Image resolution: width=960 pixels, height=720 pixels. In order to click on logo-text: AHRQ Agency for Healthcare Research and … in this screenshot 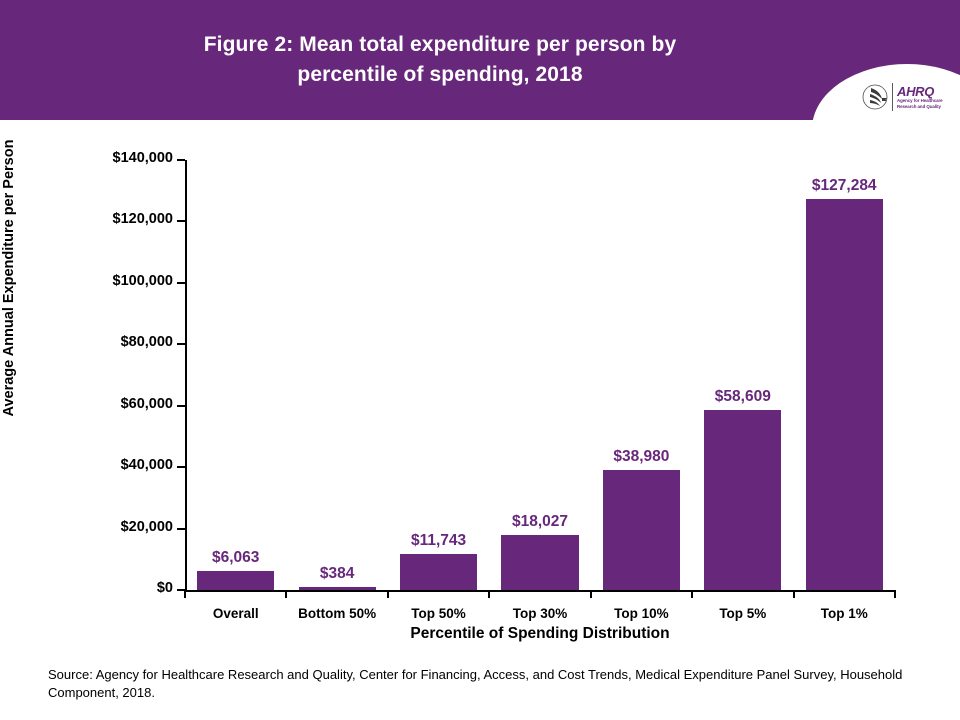, I will do `click(920, 97)`.